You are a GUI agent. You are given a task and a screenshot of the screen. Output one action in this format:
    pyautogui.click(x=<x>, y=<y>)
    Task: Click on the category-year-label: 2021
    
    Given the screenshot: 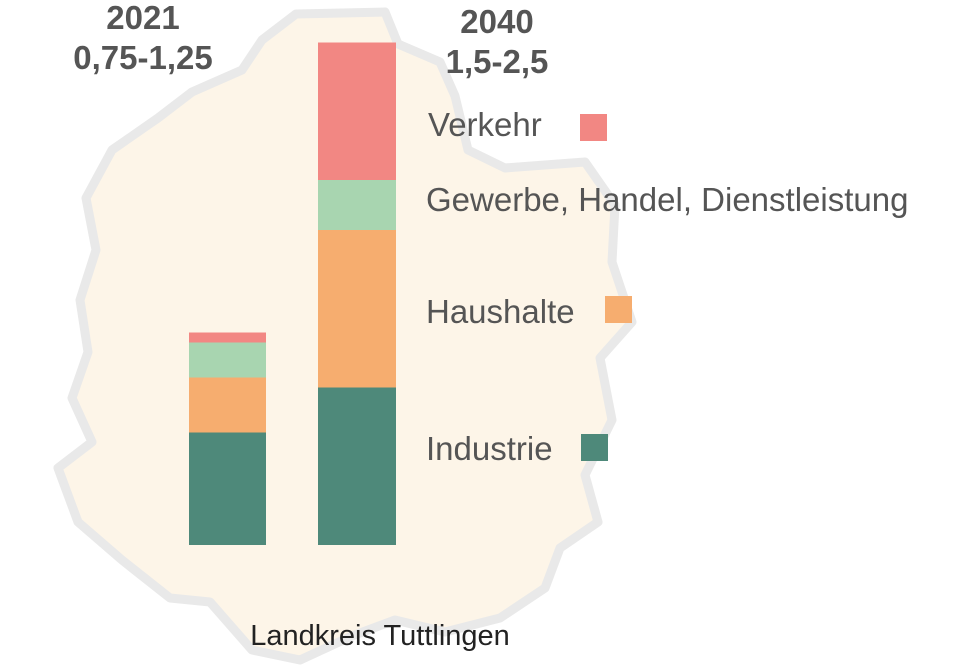 What is the action you would take?
    pyautogui.click(x=143, y=18)
    